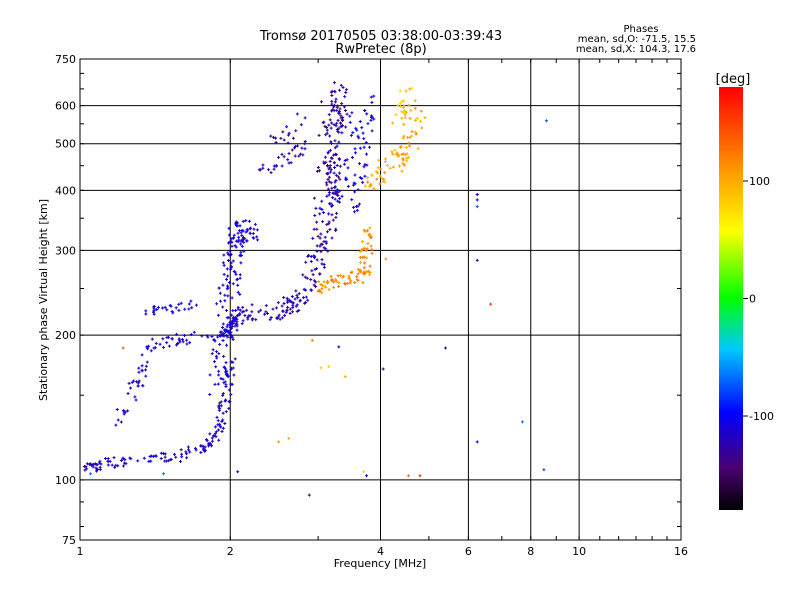  Describe the element at coordinates (80, 551) in the screenshot. I see `x-tick-label: 1` at that location.